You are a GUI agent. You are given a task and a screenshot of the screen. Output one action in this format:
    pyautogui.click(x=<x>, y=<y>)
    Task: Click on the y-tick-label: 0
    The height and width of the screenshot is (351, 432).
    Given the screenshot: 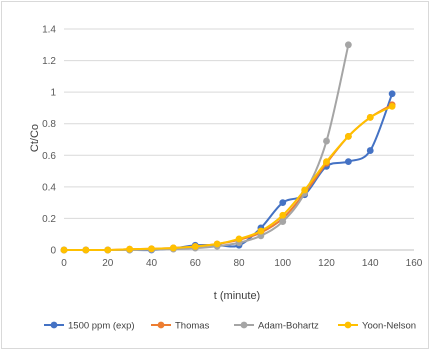 What is the action you would take?
    pyautogui.click(x=53, y=251)
    